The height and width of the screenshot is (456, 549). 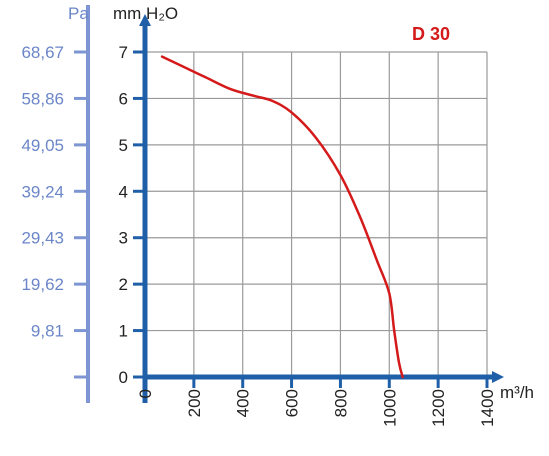 What do you see at coordinates (145, 20) in the screenshot?
I see `y-axis-arrow` at bounding box center [145, 20].